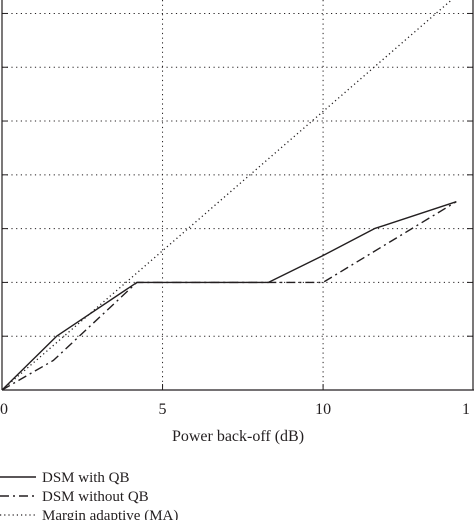 Image resolution: width=474 pixels, height=520 pixels. I want to click on x-tick-label: 1, so click(466, 409).